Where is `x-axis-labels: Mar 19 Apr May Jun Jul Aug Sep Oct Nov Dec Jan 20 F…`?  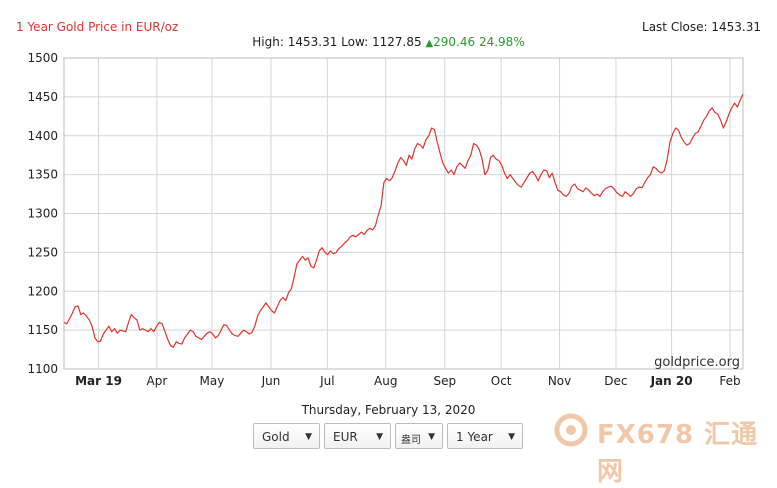 x-axis-labels: Mar 19 Apr May Jun Jul Aug Sep Oct Nov Dec Jan 20 F… is located at coordinates (408, 381).